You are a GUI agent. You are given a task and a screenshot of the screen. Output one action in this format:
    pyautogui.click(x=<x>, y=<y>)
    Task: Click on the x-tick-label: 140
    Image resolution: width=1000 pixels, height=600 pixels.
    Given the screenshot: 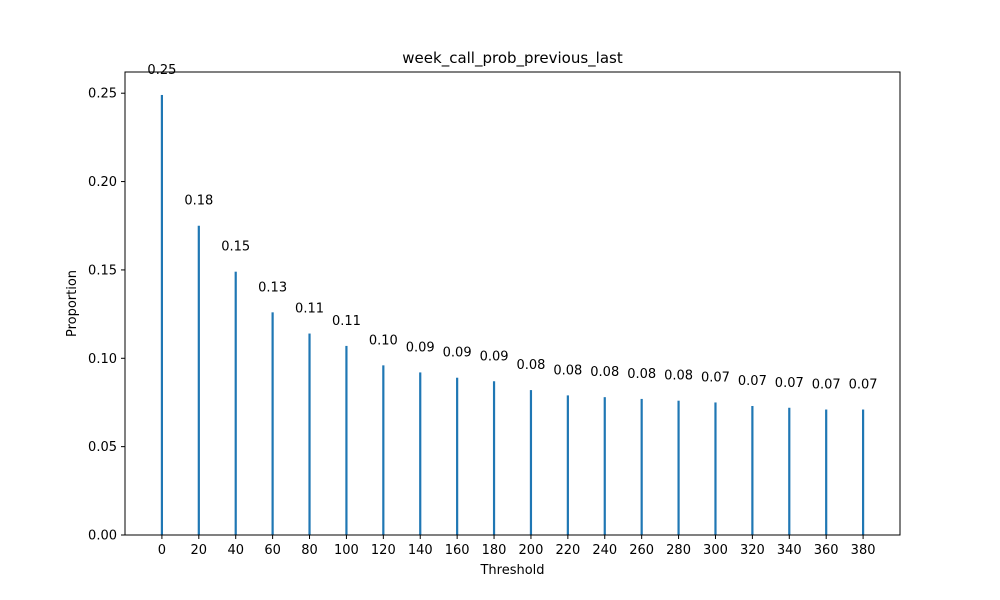 What is the action you would take?
    pyautogui.click(x=420, y=550)
    